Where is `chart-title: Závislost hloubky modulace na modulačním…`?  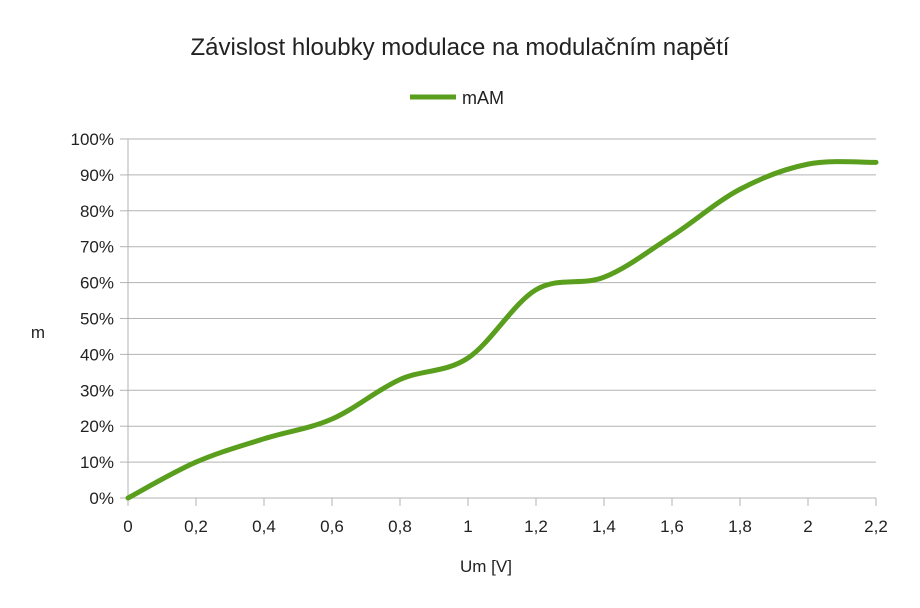 chart-title: Závislost hloubky modulace na modulačním… is located at coordinates (460, 47).